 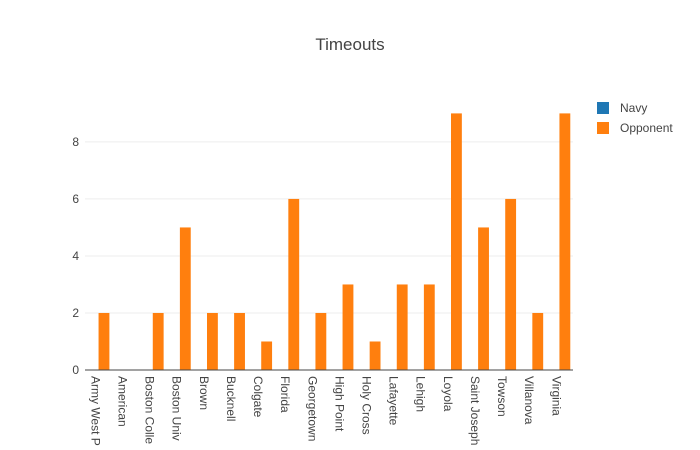 I want to click on x-tick-label: Saint Joseph, so click(x=475, y=410).